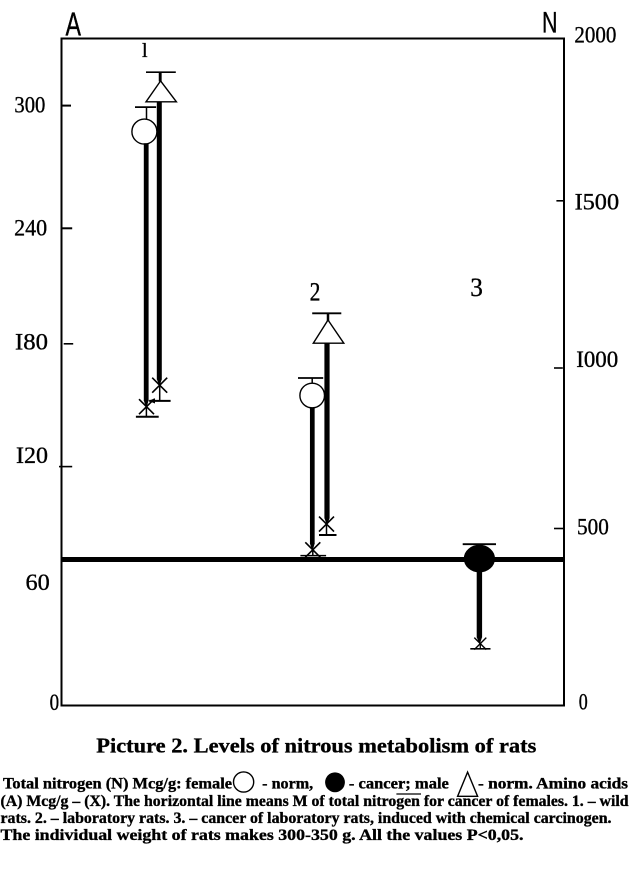 Image resolution: width=631 pixels, height=869 pixels. I want to click on svg-text: 60, so click(38, 582).